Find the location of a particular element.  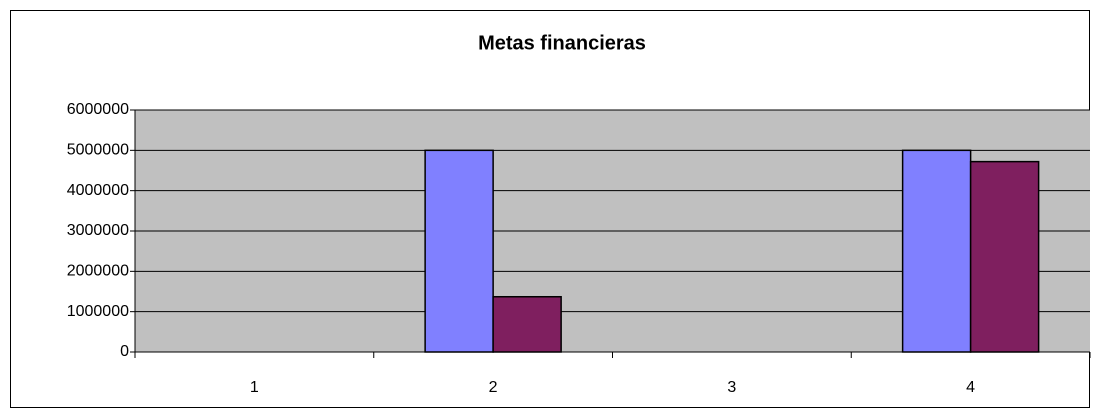

y-tick-label: 0 is located at coordinates (124, 351).